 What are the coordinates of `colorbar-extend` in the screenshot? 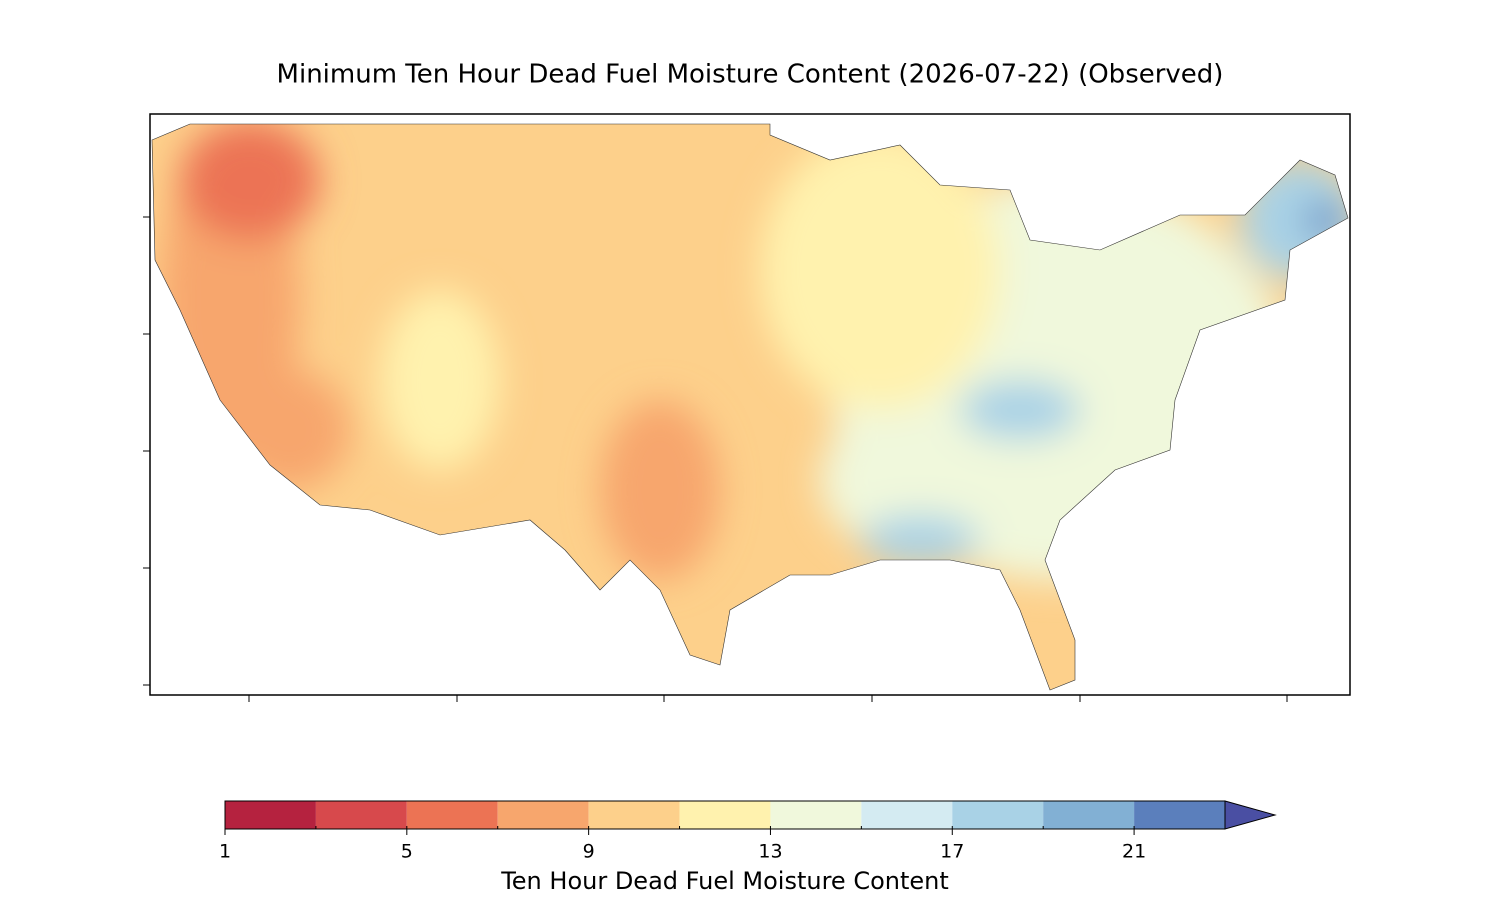 It's located at (1250, 815).